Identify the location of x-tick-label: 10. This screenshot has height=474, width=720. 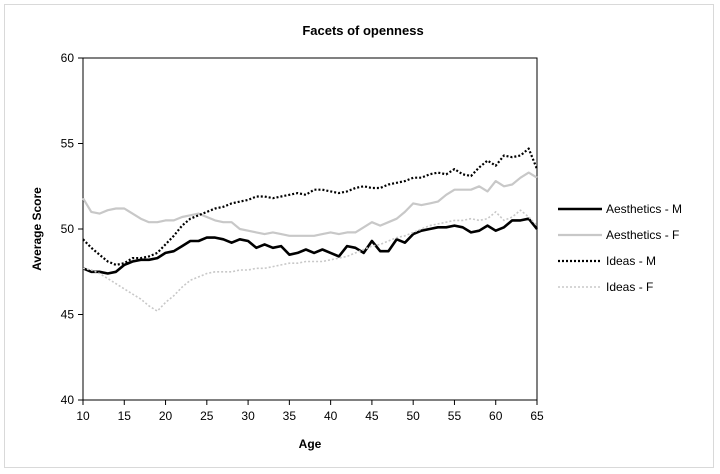
(83, 416).